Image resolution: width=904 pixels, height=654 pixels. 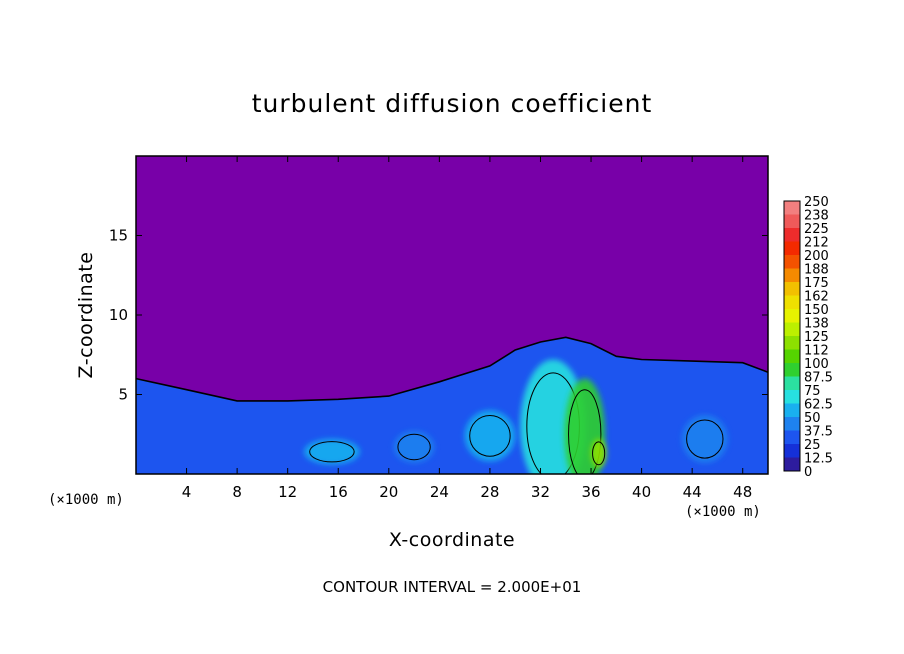 I want to click on contour-interval-label: CONTOUR INTERVAL = 2.000E+01, so click(x=452, y=587).